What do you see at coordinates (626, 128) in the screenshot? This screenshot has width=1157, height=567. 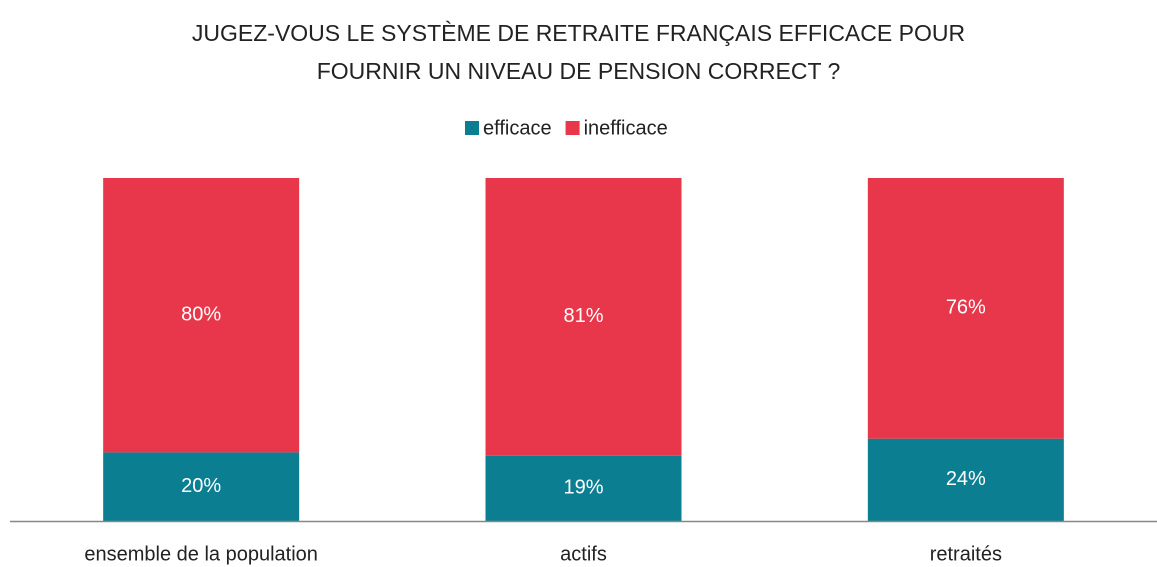 I see `legend-label: inefficace` at bounding box center [626, 128].